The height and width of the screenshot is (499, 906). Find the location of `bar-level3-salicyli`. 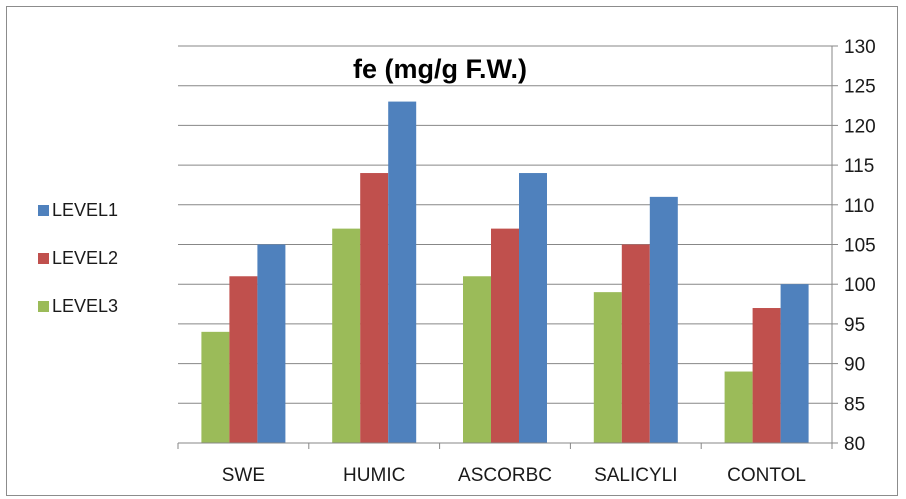

bar-level3-salicyli is located at coordinates (607, 367).